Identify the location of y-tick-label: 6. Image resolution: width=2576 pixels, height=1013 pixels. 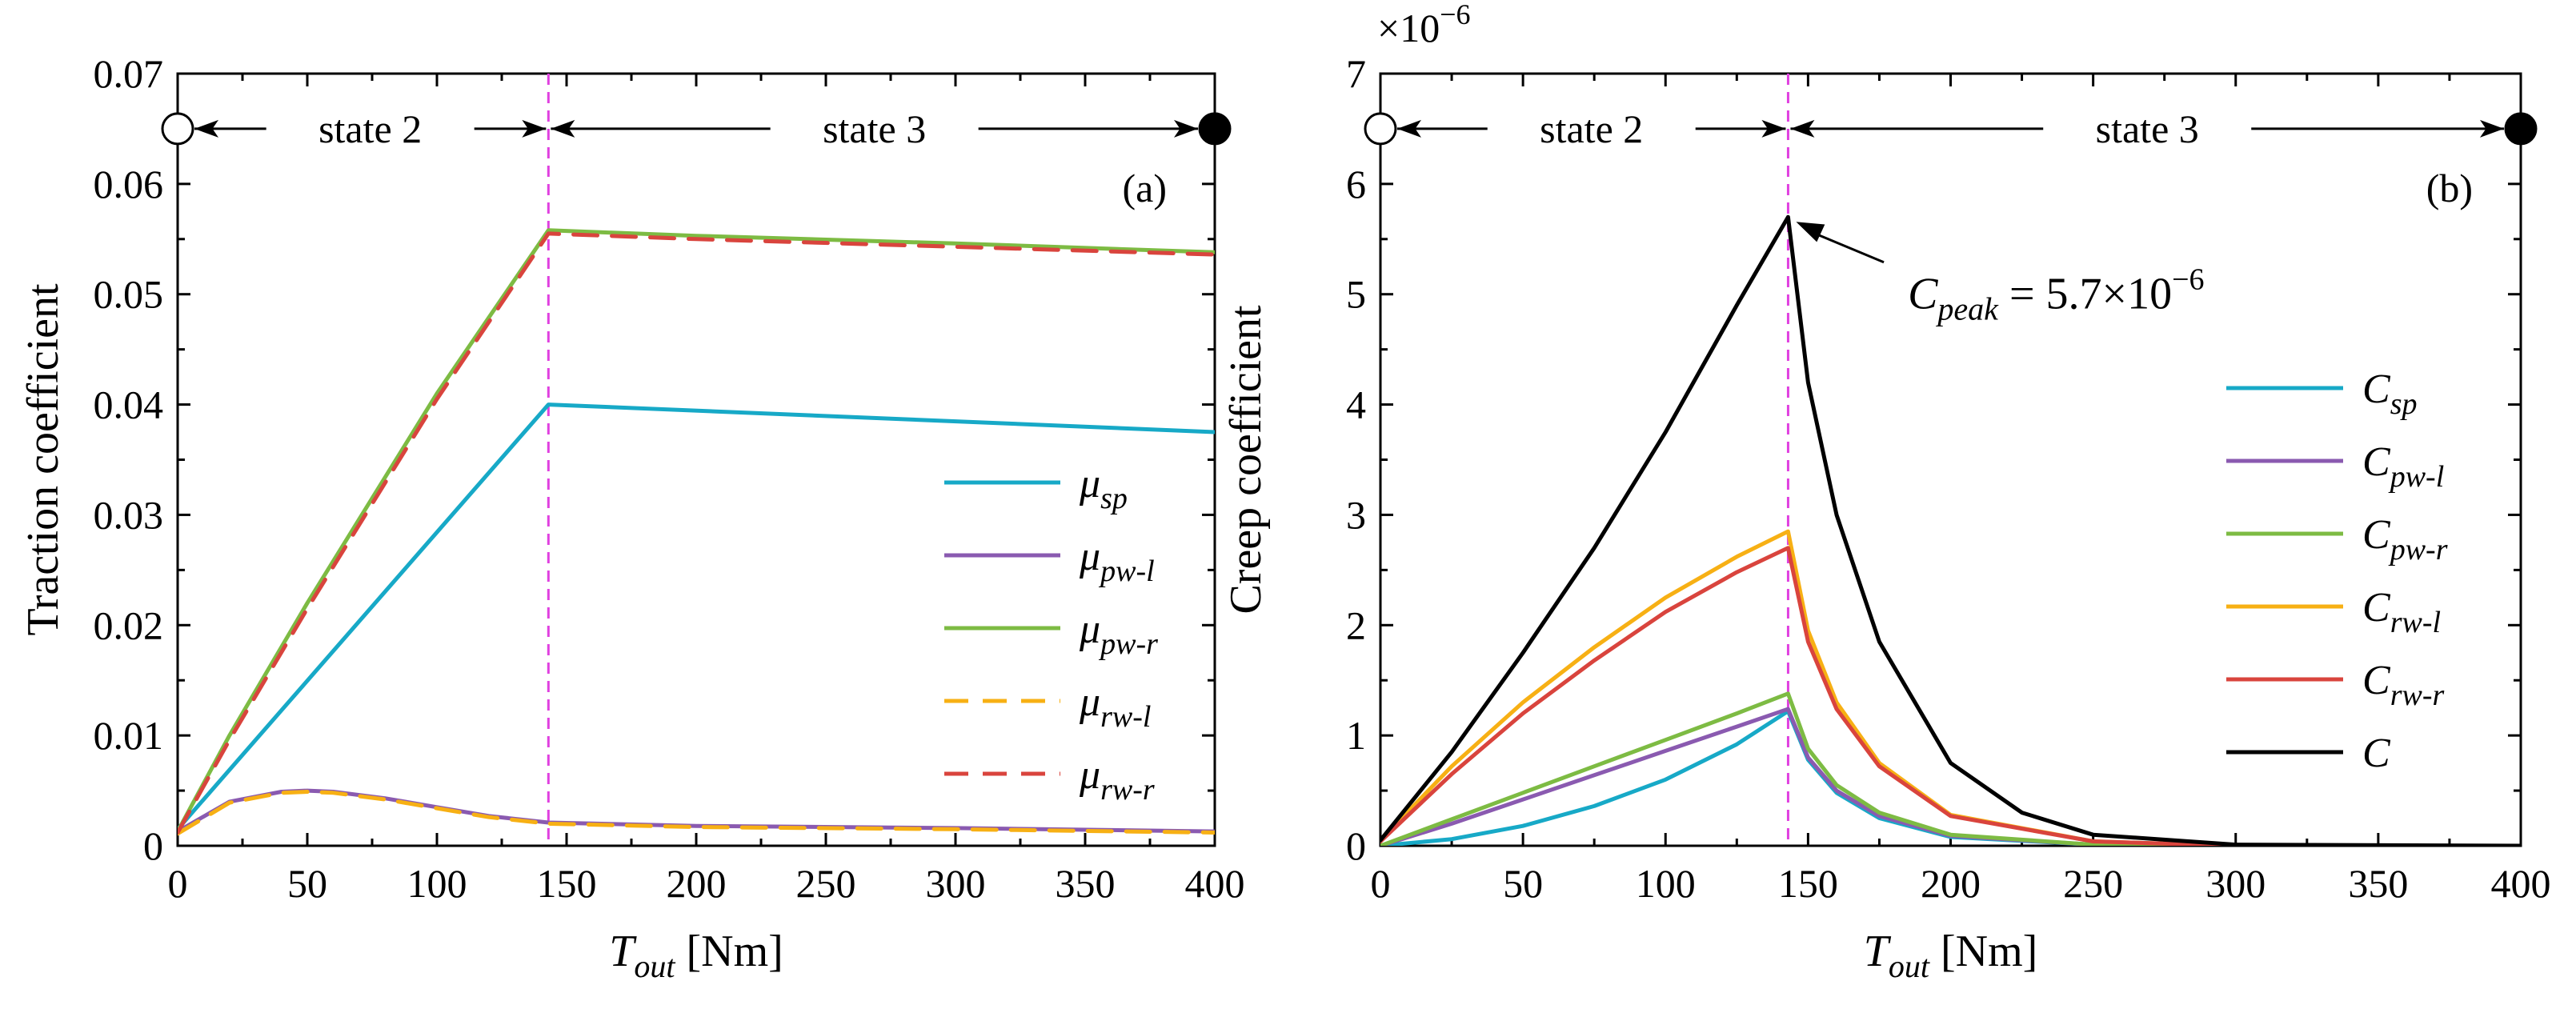
(1356, 184).